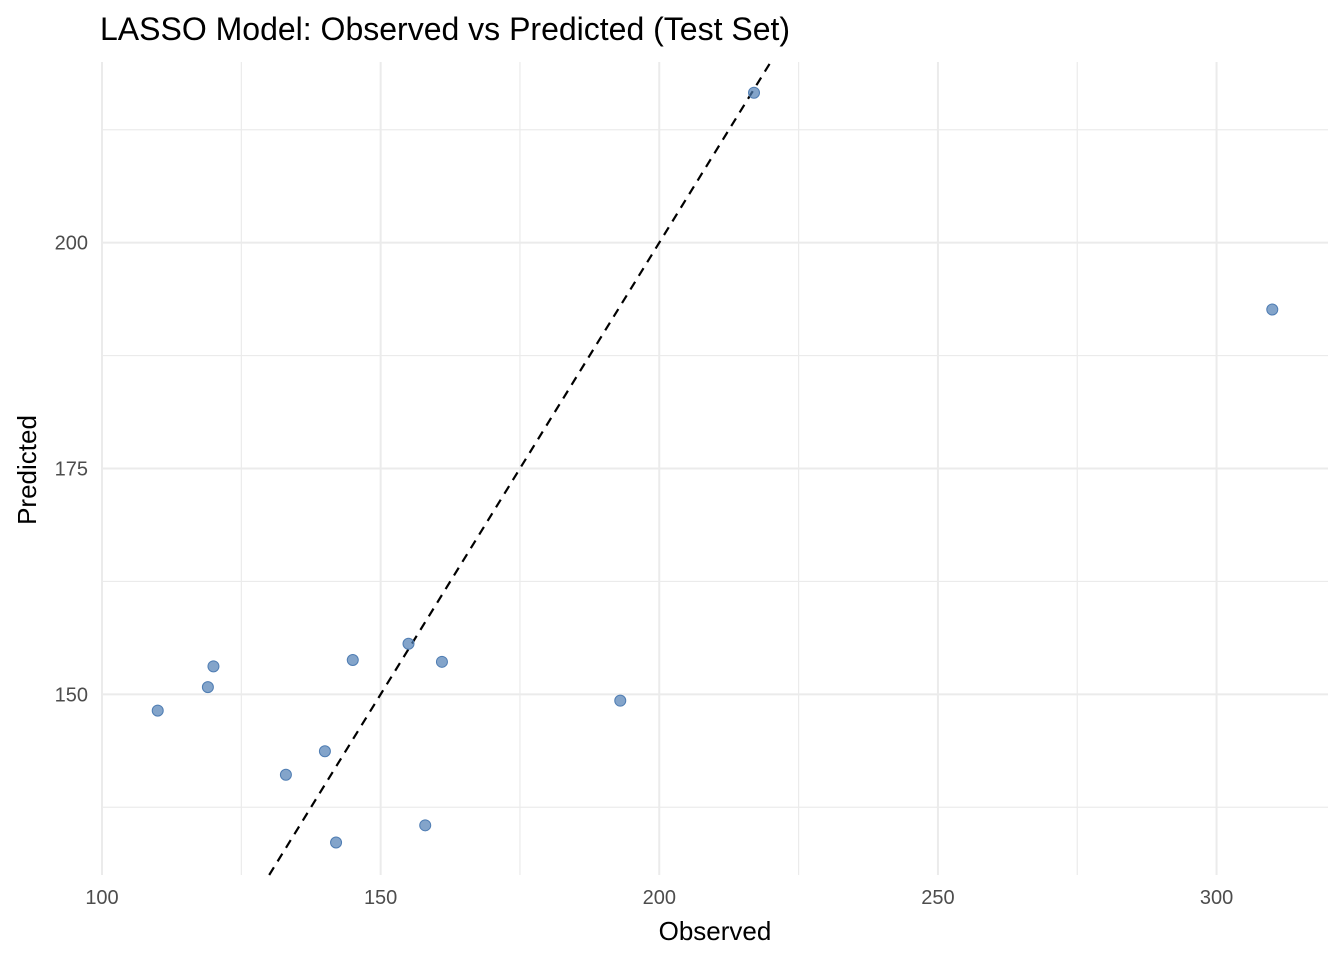 This screenshot has width=1344, height=960. I want to click on x-tick-label: 100, so click(101, 898).